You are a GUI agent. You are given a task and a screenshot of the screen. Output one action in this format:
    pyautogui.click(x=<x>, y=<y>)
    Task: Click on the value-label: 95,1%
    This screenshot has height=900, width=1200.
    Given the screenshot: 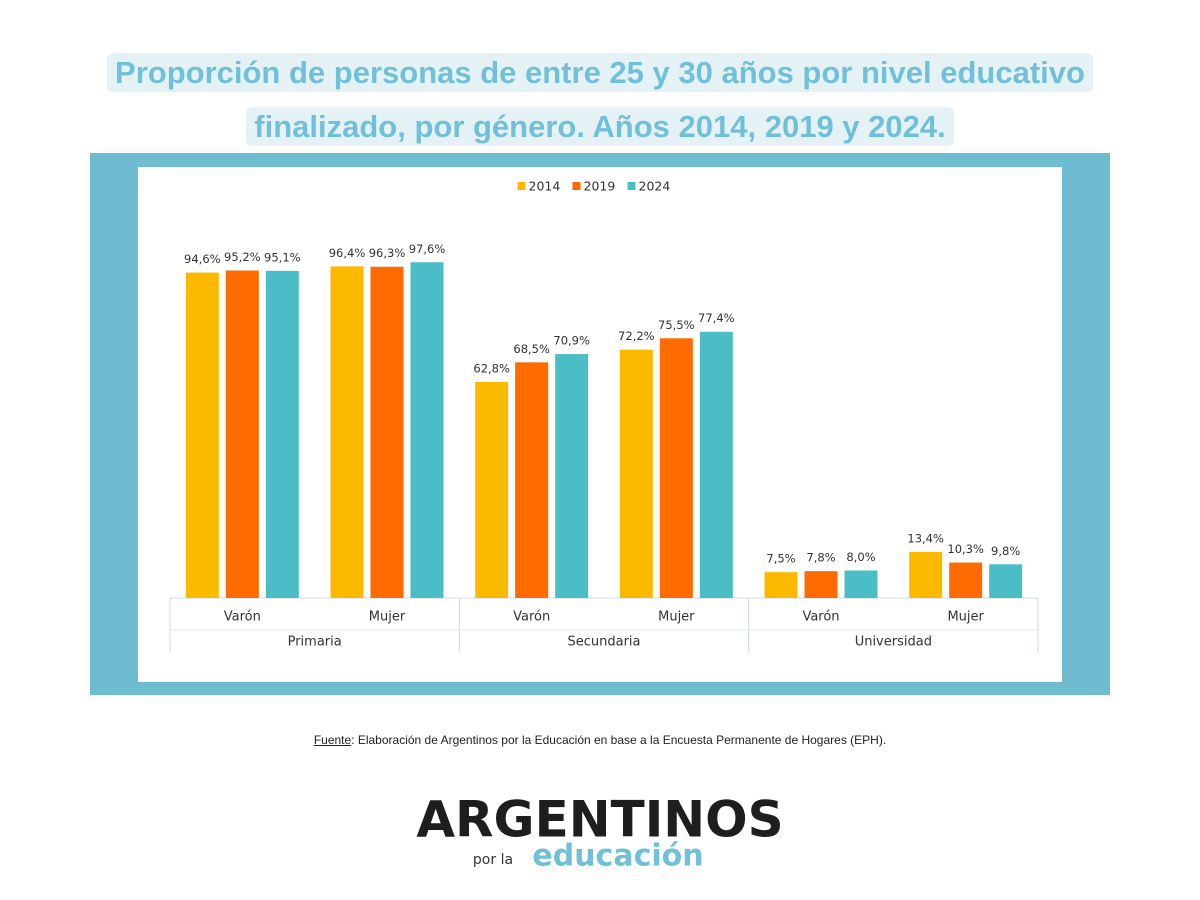 What is the action you would take?
    pyautogui.click(x=282, y=257)
    